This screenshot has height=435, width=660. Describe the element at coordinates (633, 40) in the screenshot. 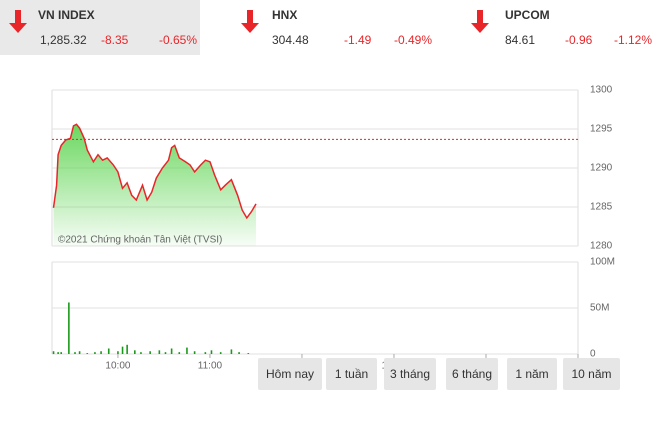

I see `index-percent: -1.12%` at that location.